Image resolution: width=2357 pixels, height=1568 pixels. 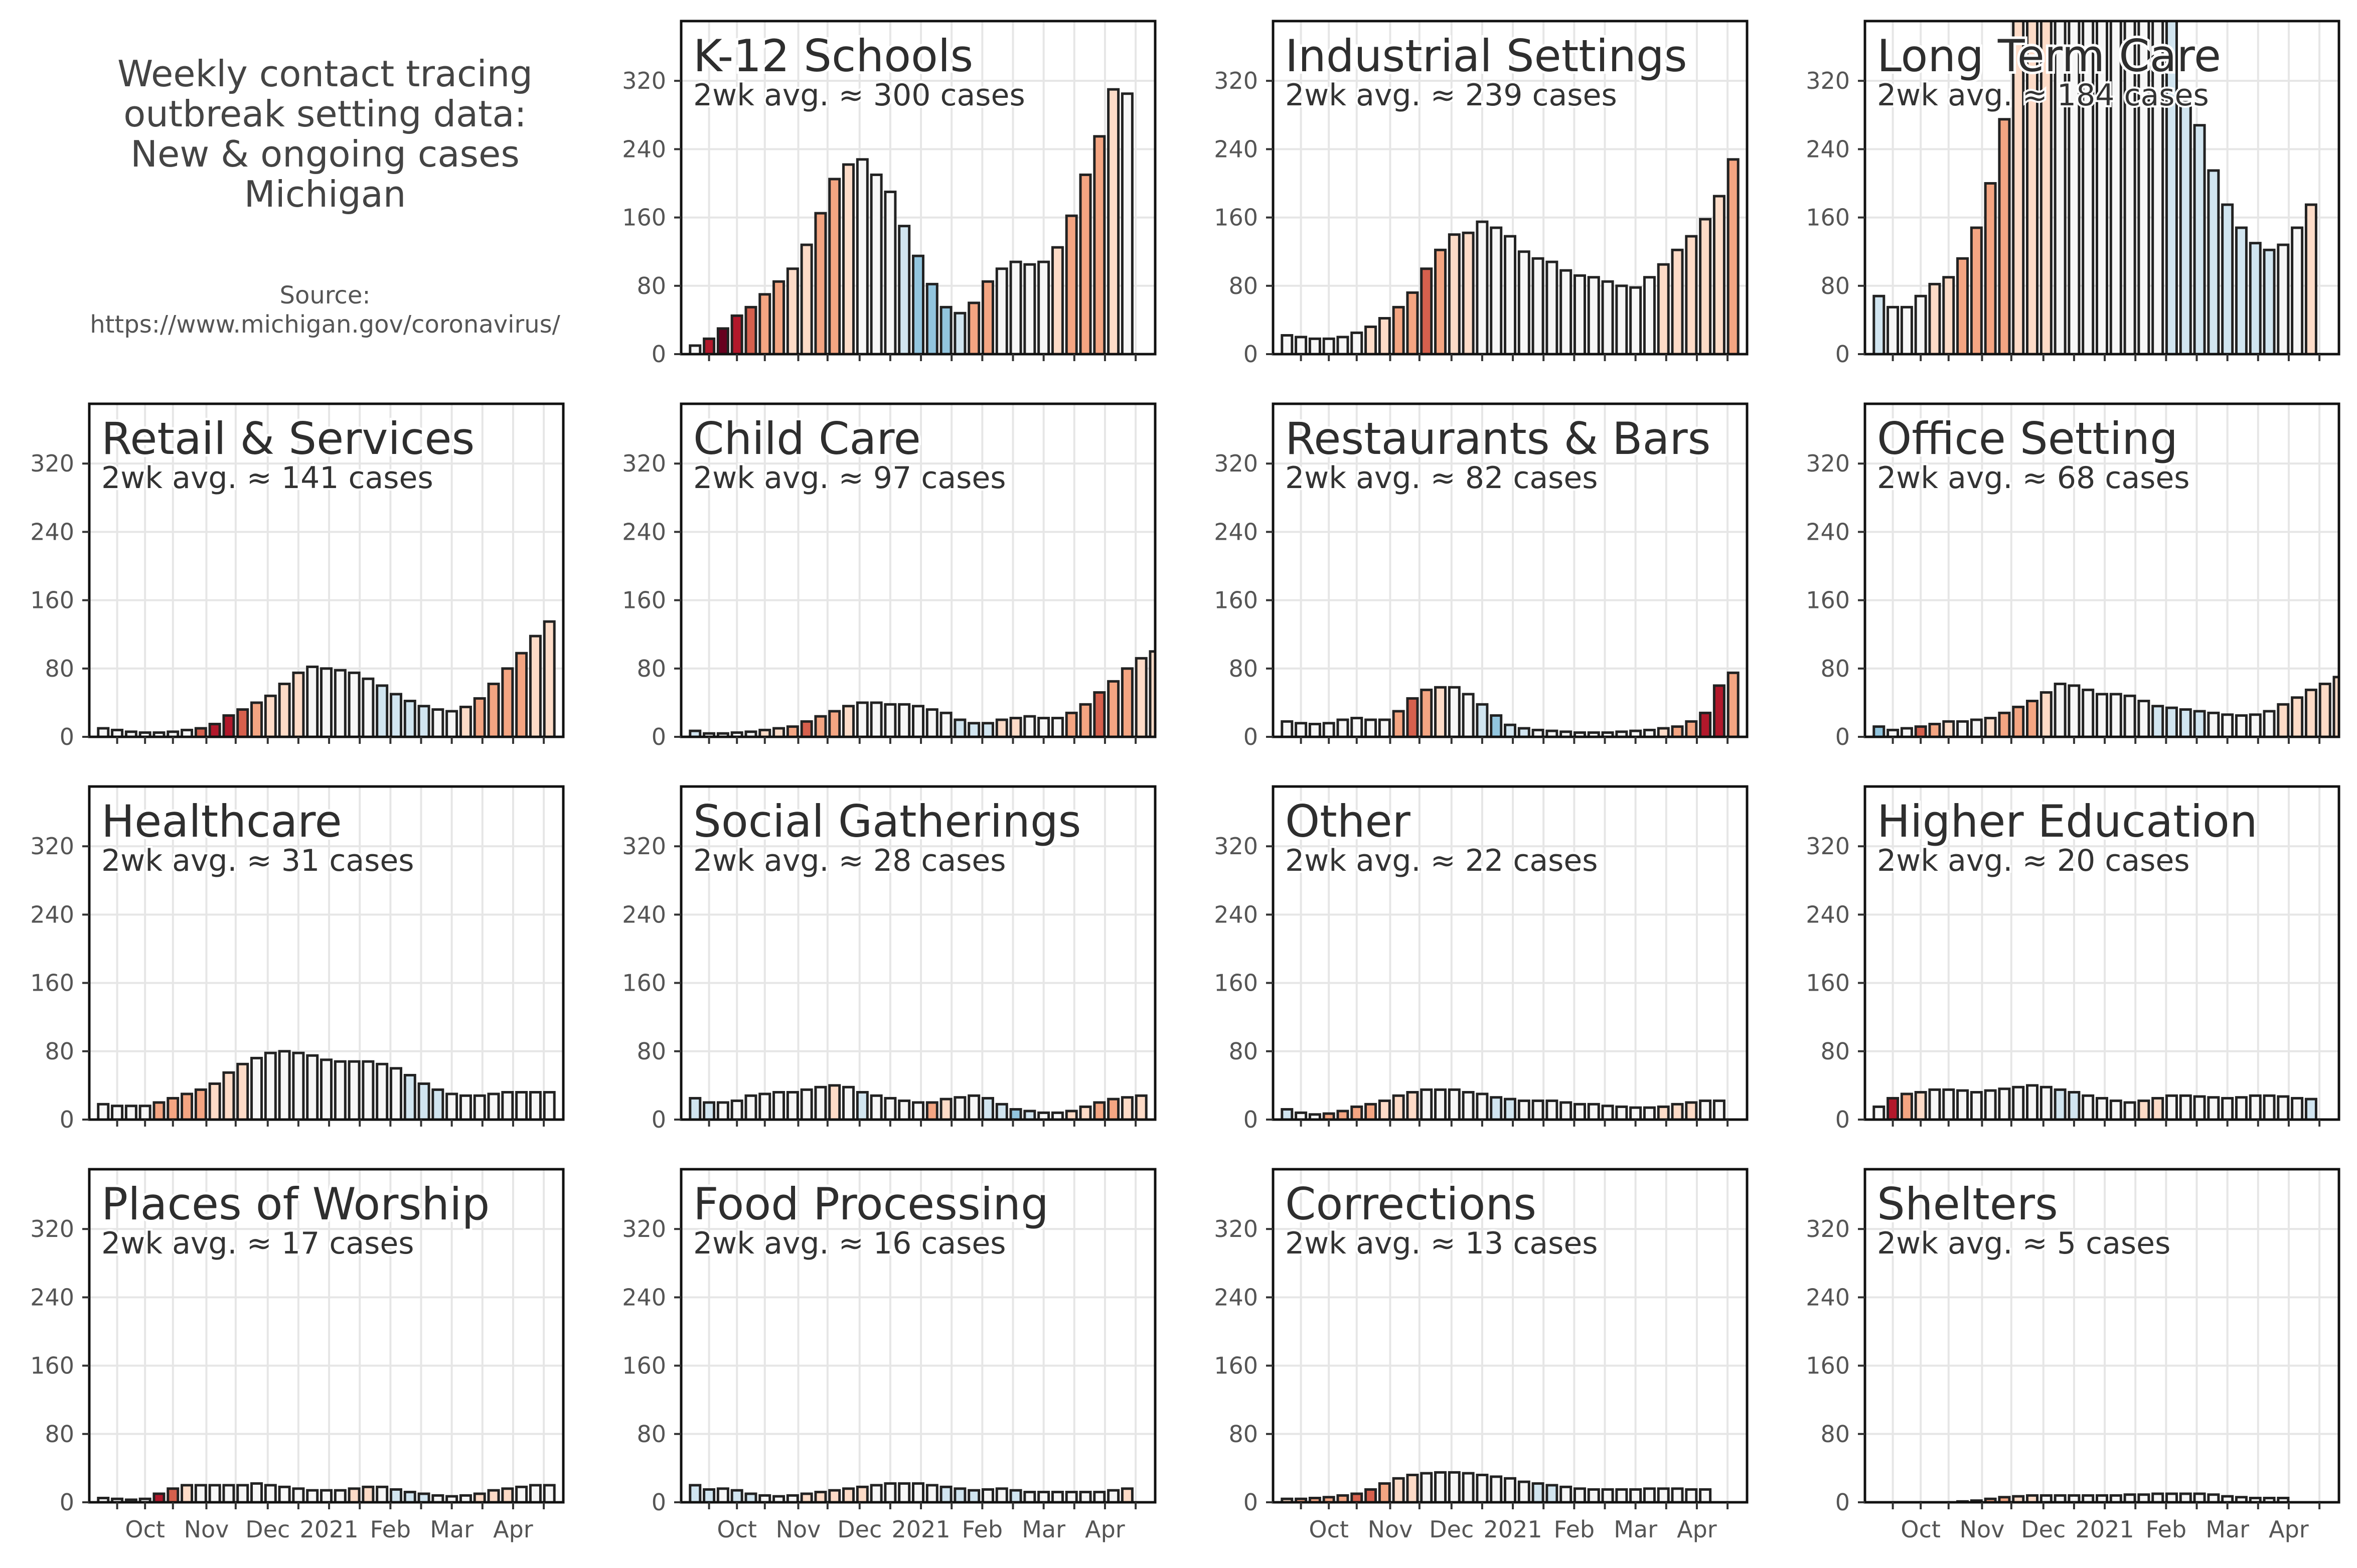 What do you see at coordinates (267, 1530) in the screenshot?
I see `x-tick-label: Dec` at bounding box center [267, 1530].